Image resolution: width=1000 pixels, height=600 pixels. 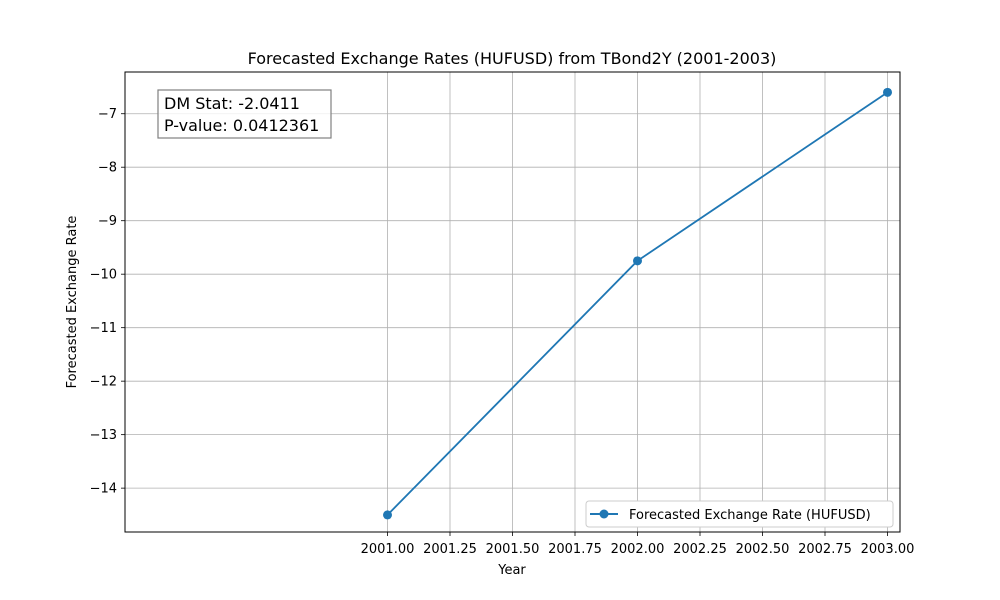 I want to click on legend-frame, so click(x=739, y=514).